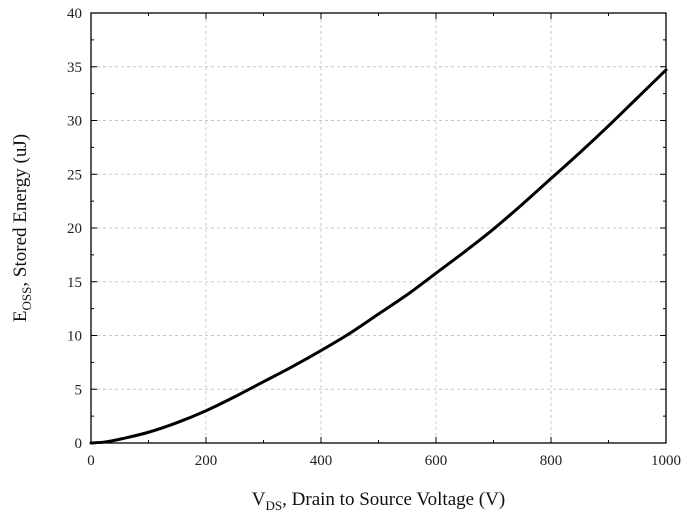 This screenshot has width=686, height=519. What do you see at coordinates (26, 299) in the screenshot?
I see `y-axis-title-subscript: OSS` at bounding box center [26, 299].